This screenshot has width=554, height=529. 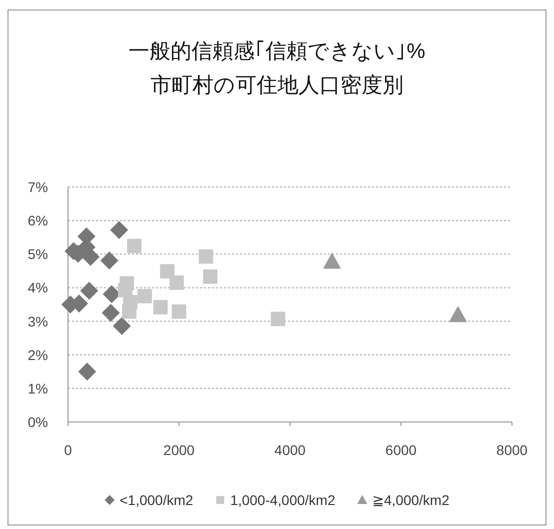 What do you see at coordinates (277, 51) in the screenshot?
I see `chart-title: 一般的信頼感｢信頼できない｣%` at bounding box center [277, 51].